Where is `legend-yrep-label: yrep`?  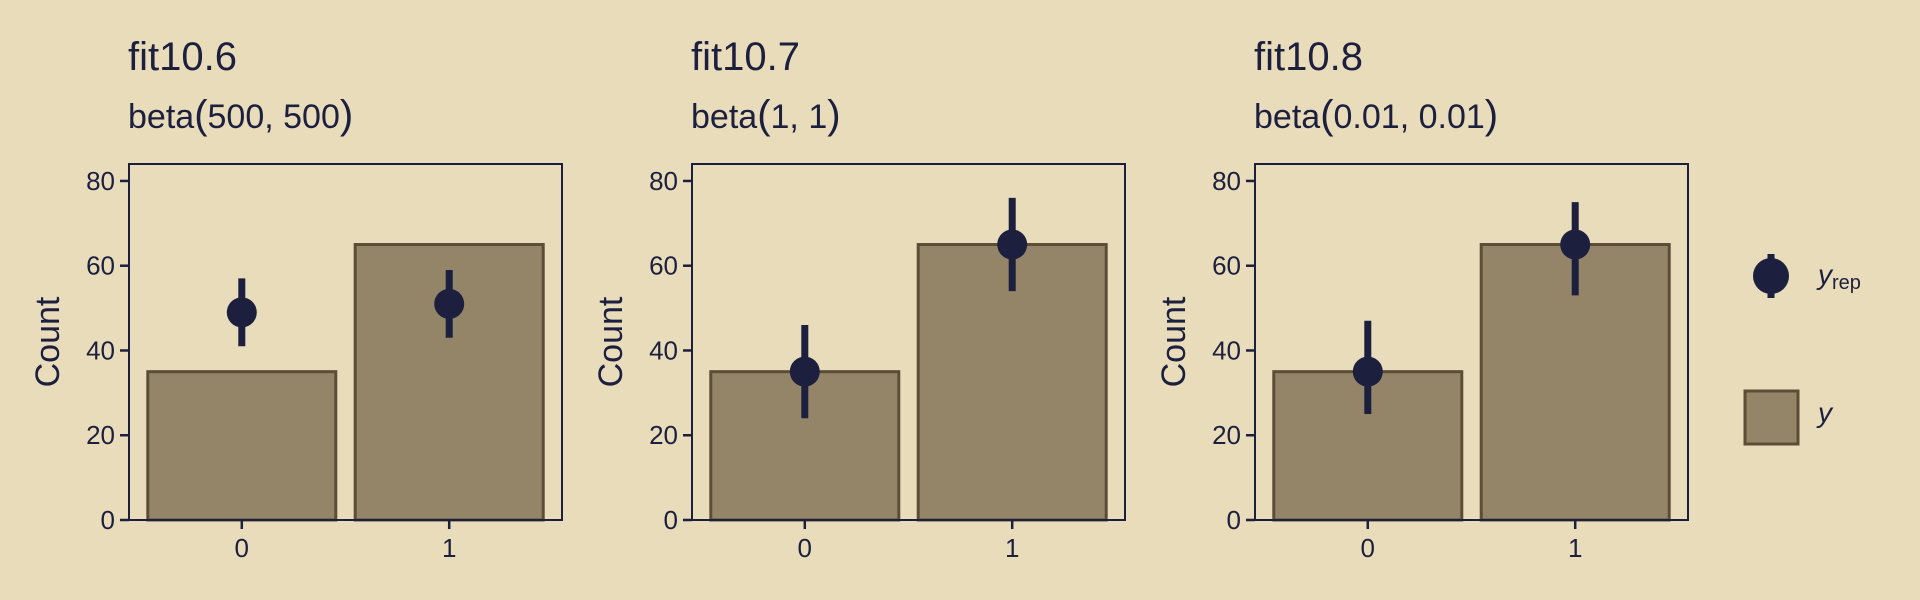
legend-yrep-label: yrep is located at coordinates (1838, 276).